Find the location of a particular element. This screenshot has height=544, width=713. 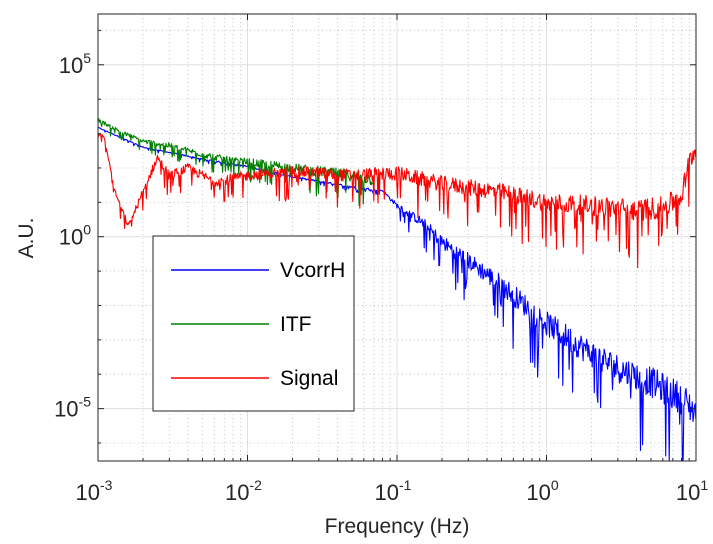

x-tick-label: 10⁻¹ is located at coordinates (393, 491).